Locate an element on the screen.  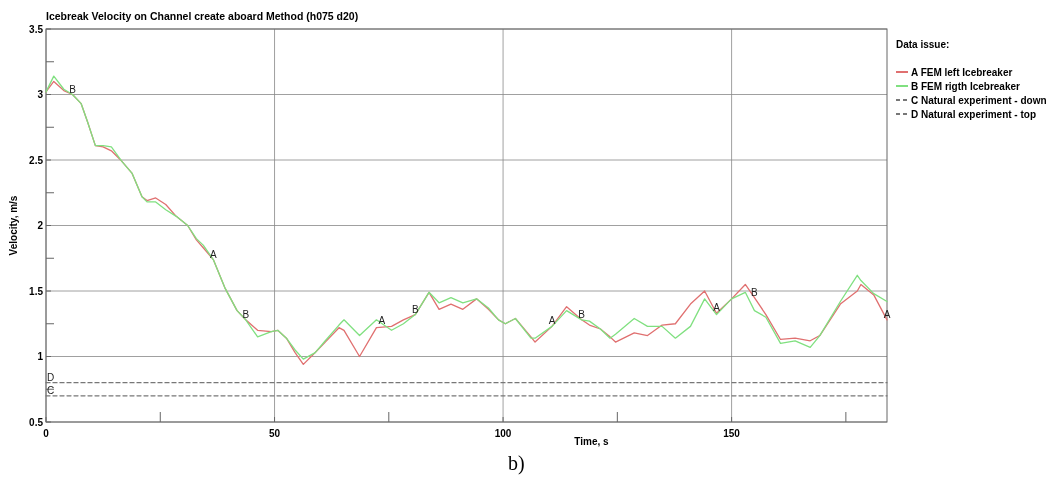
chart-title: Icebreak Velocity on Channel create aboard Method (h075 d20) is located at coordinates (202, 16).